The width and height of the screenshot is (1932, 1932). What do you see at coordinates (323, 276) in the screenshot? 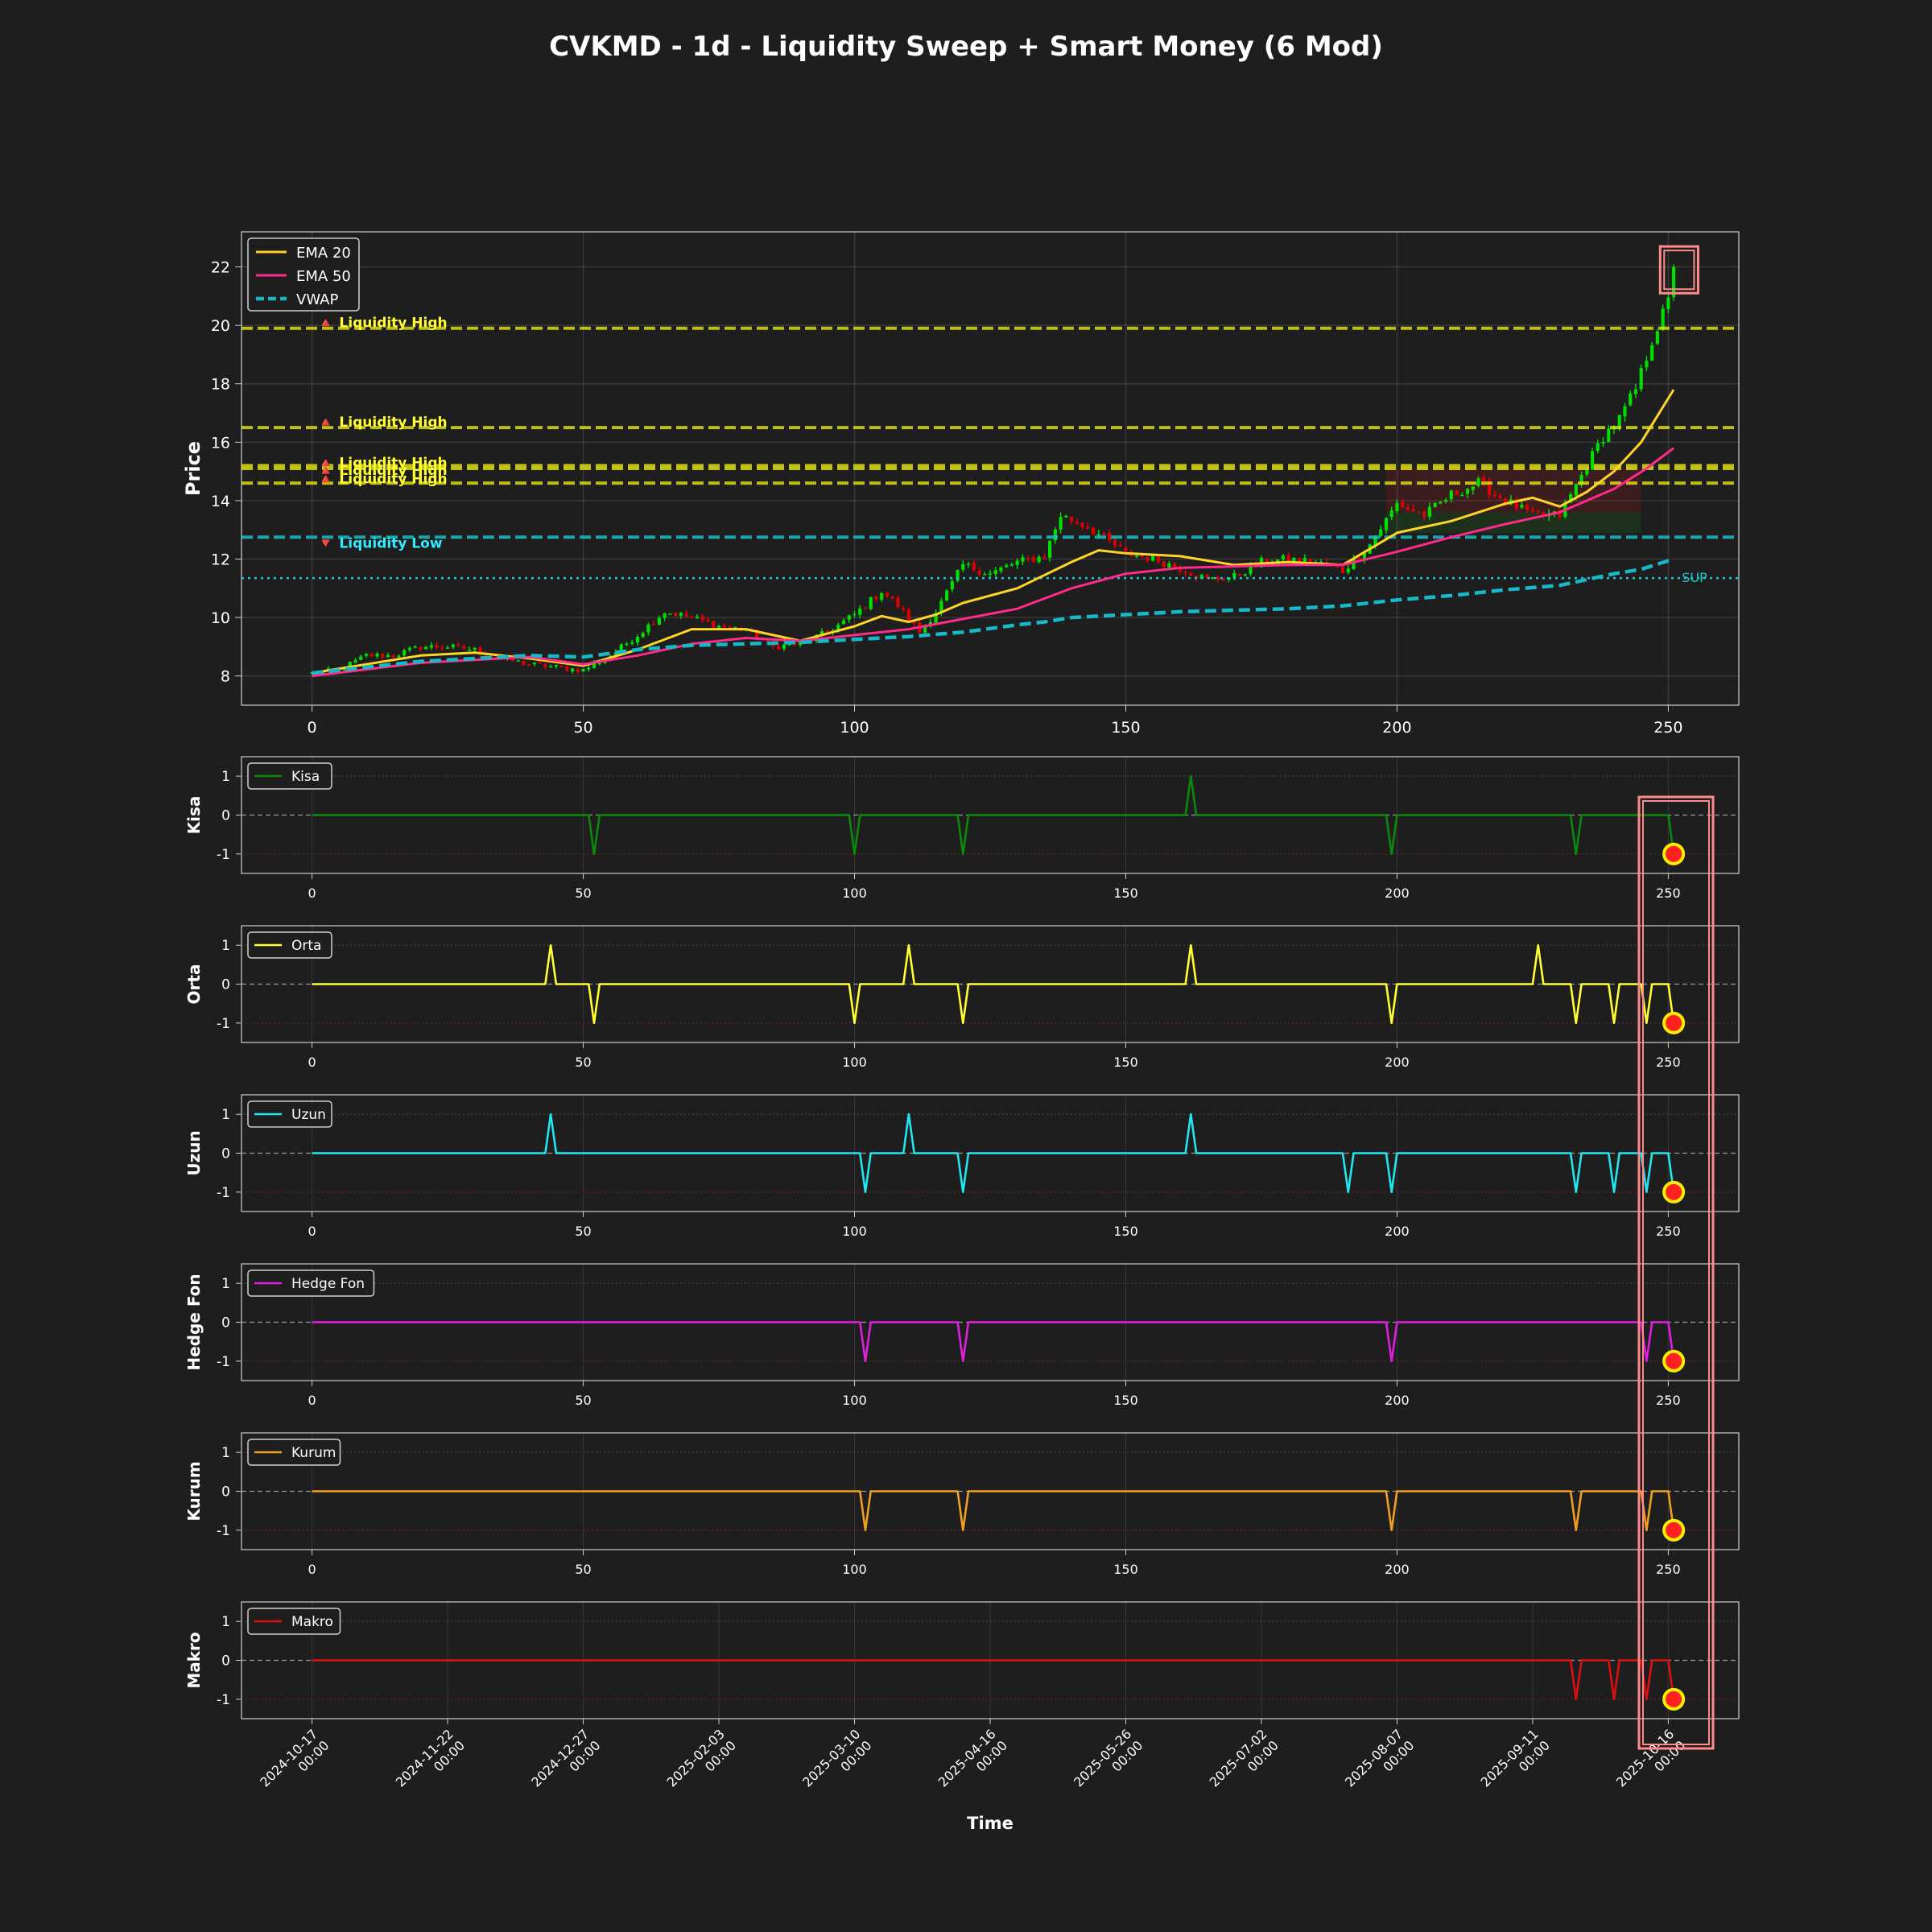
I see `legend-entry: EMA 50` at bounding box center [323, 276].